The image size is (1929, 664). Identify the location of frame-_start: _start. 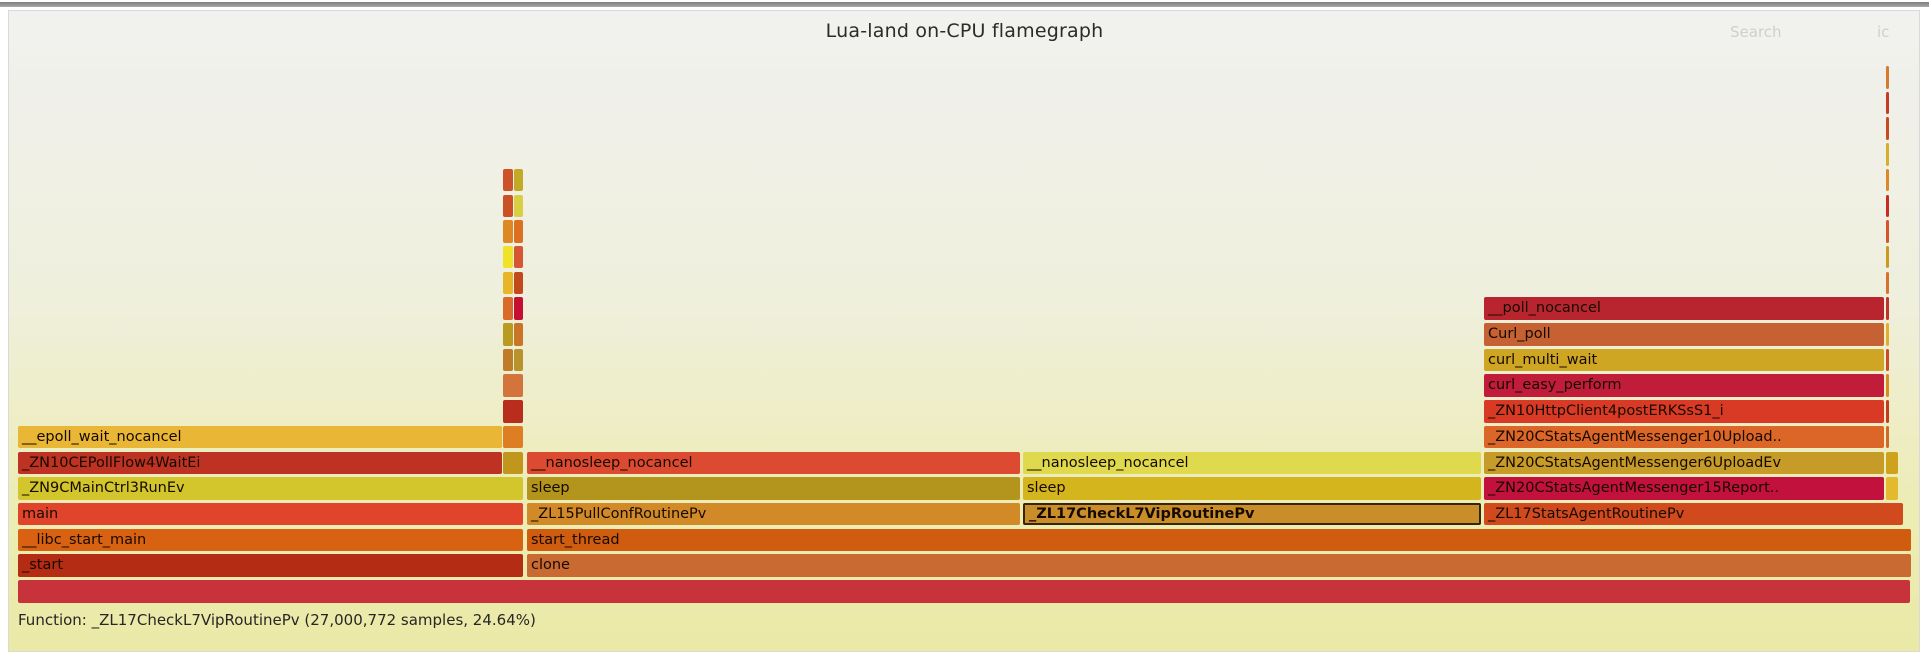
(270, 565).